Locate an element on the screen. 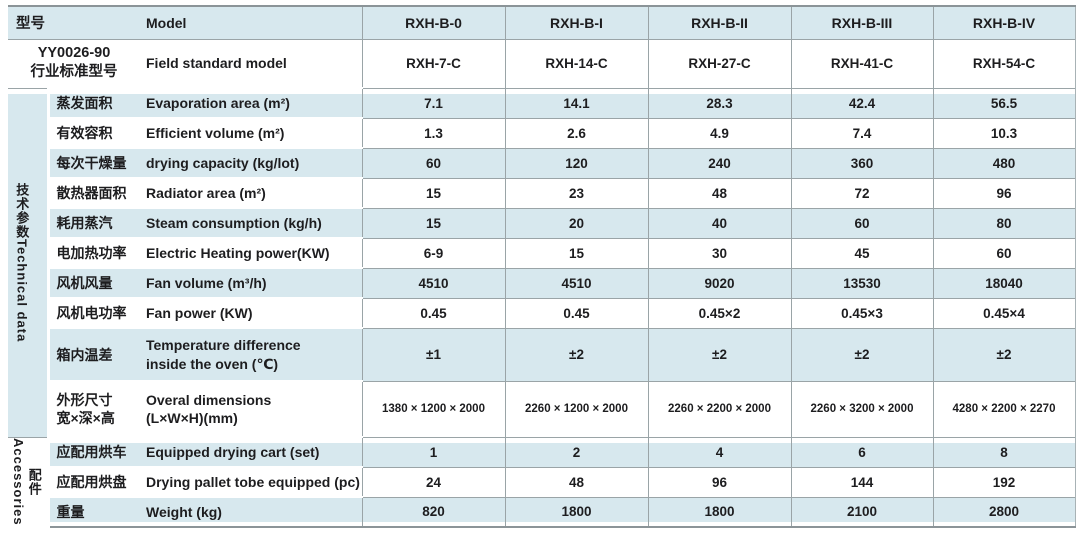 Image resolution: width=1081 pixels, height=552 pixels. row-label-cn: 蒸发面积 is located at coordinates (93, 102).